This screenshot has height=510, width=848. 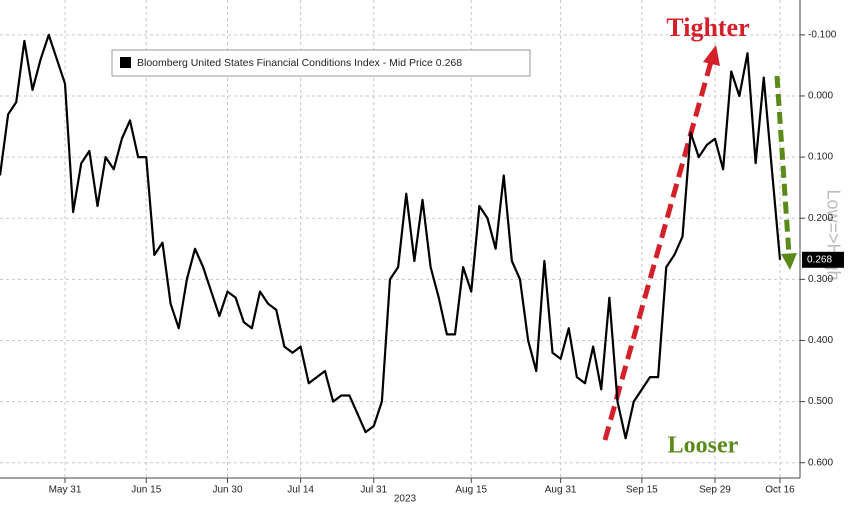 I want to click on y-tick-label: 0.100, so click(x=820, y=157).